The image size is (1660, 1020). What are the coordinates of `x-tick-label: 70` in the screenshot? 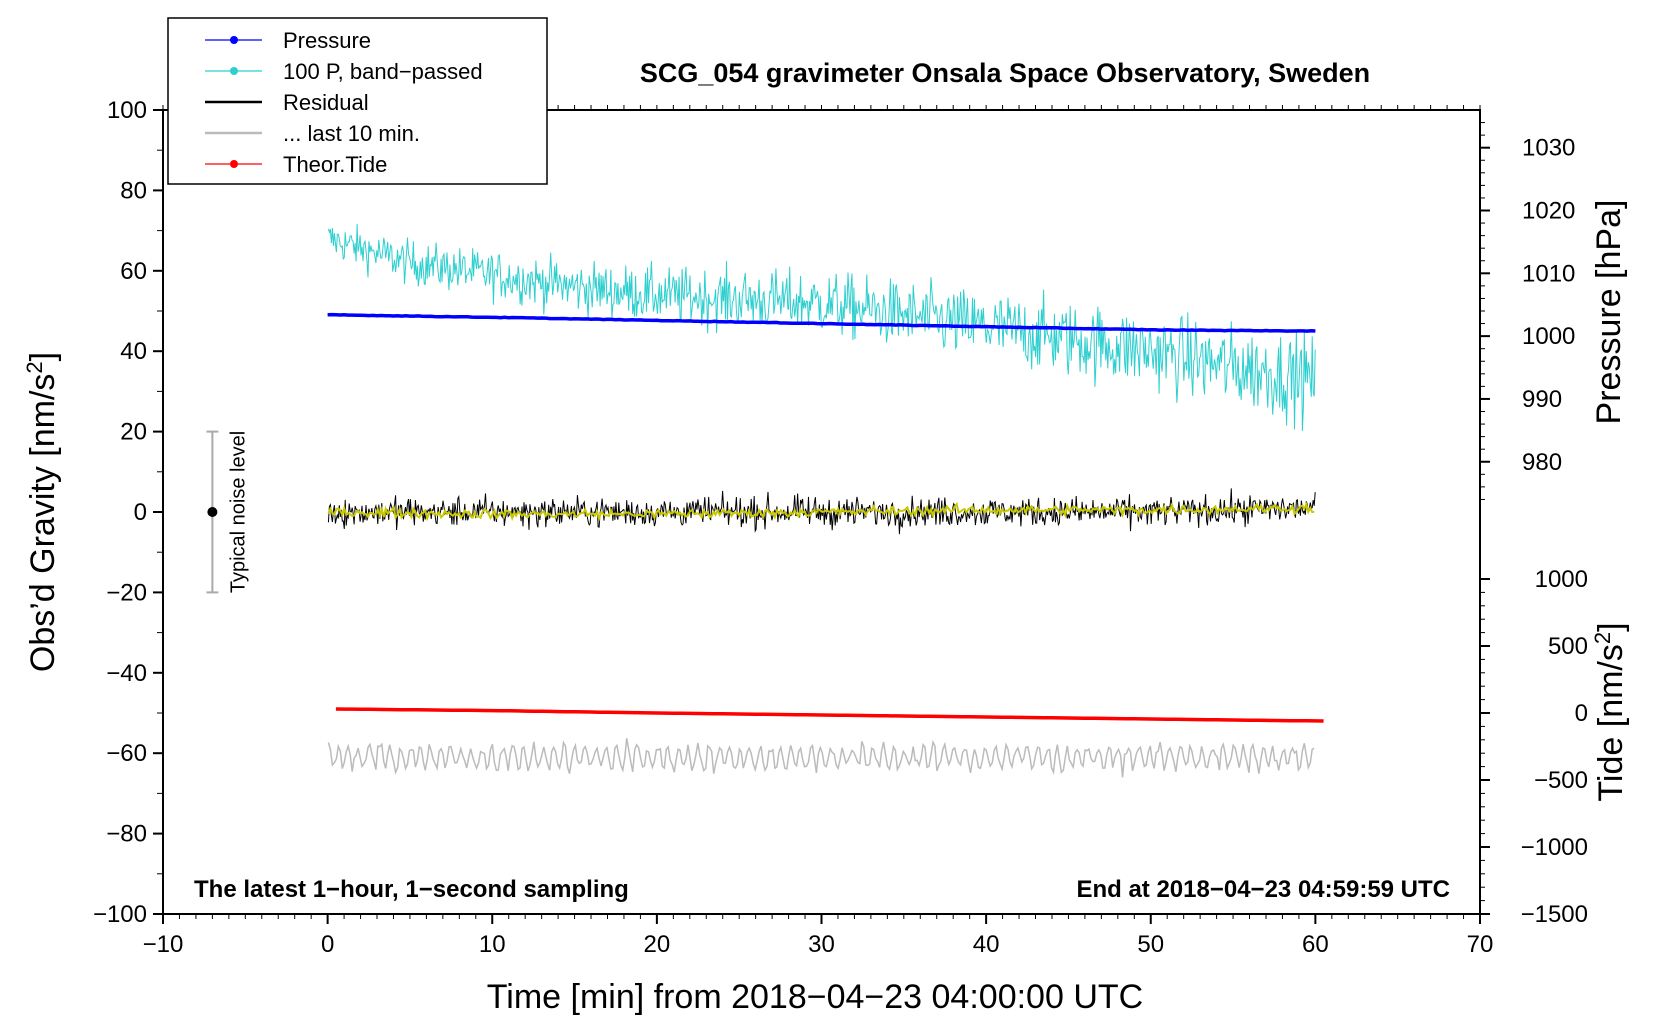 It's located at (1480, 944).